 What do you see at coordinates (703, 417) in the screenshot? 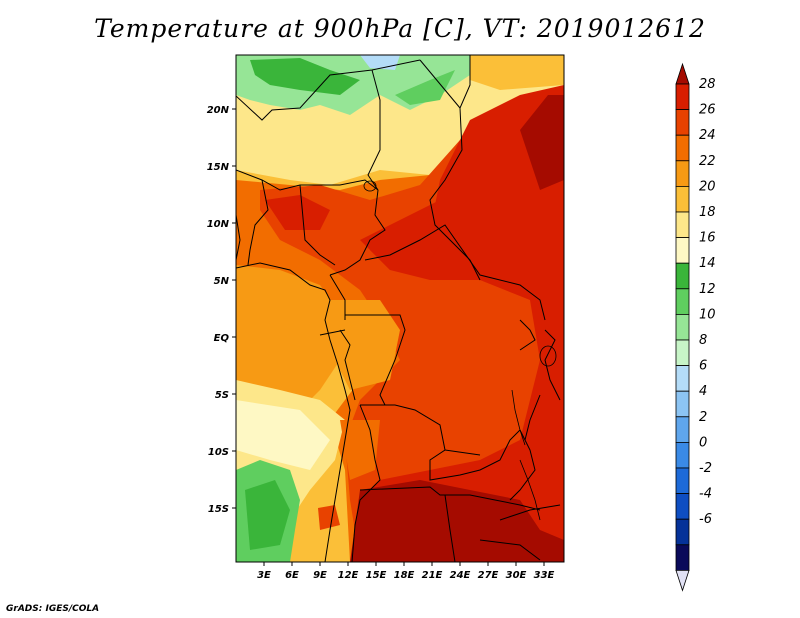
I see `colorbar-label: 2` at bounding box center [703, 417].